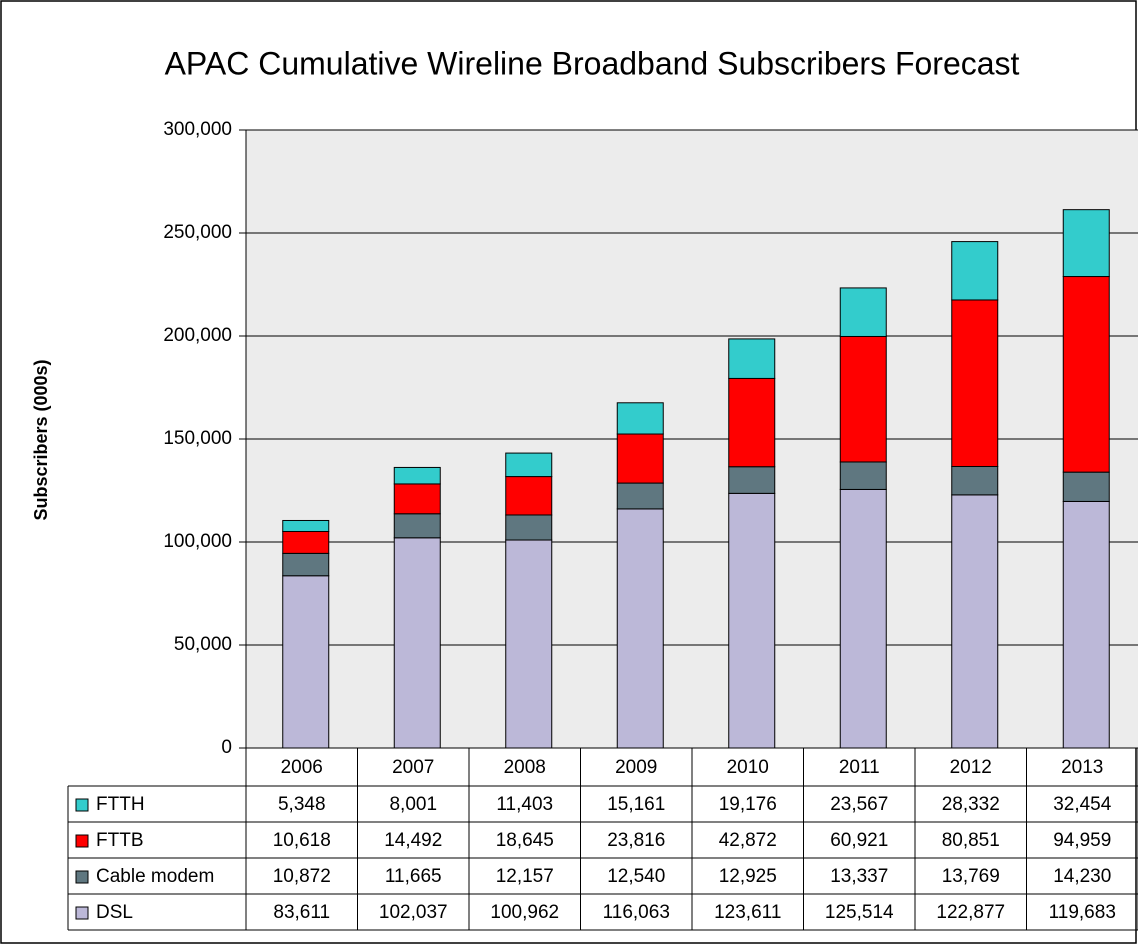 Image resolution: width=1138 pixels, height=945 pixels. Describe the element at coordinates (747, 912) in the screenshot. I see `table-value: 123,611` at that location.